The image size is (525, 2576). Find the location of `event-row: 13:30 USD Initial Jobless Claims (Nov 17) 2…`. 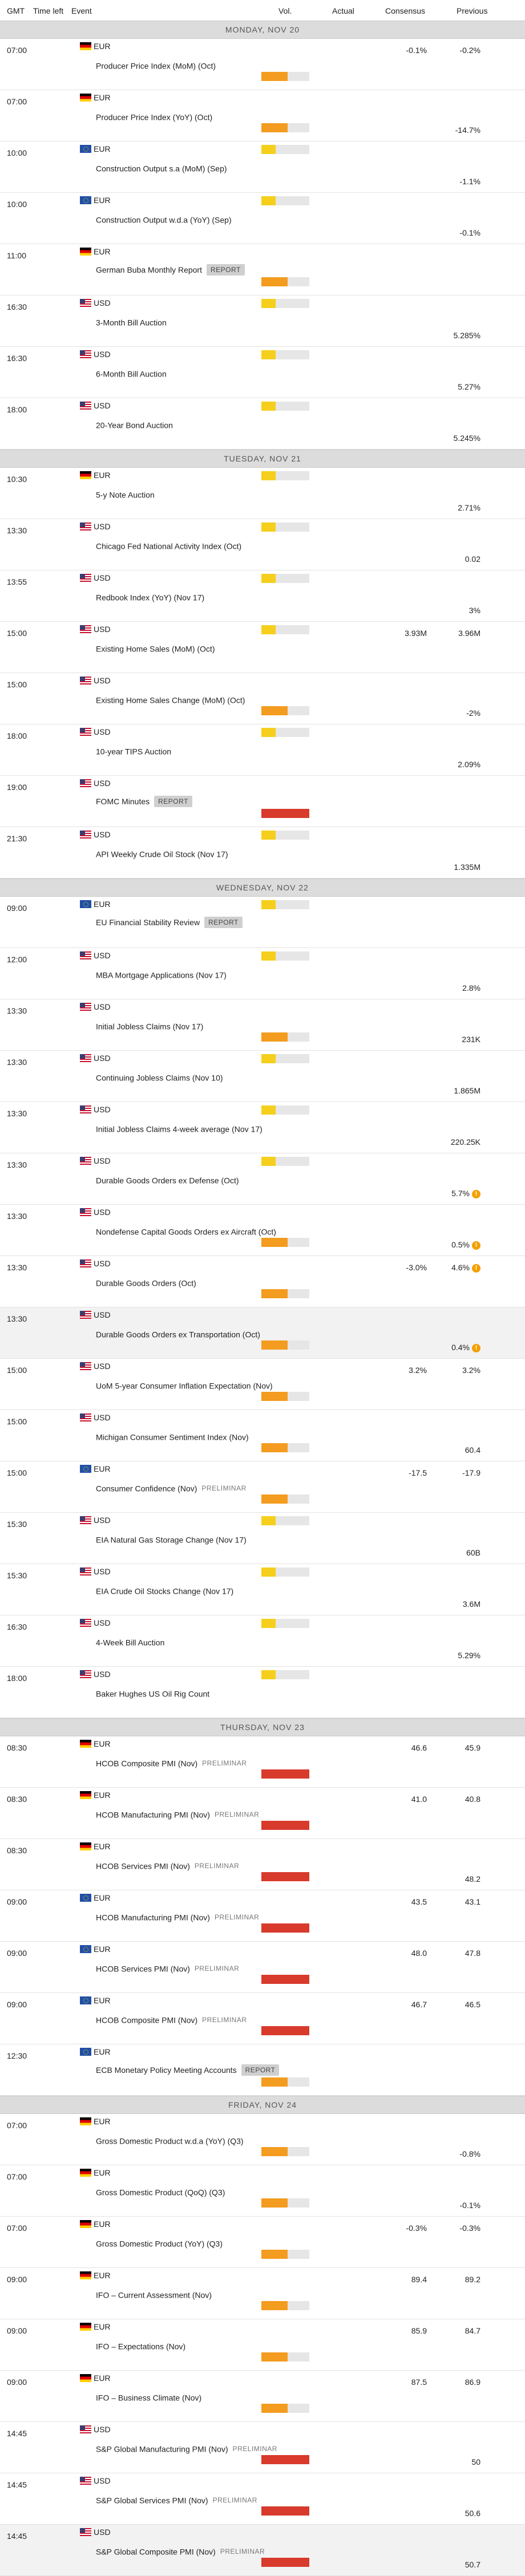

event-row: 13:30 USD Initial Jobless Claims (Nov 17) 2… is located at coordinates (262, 1025).